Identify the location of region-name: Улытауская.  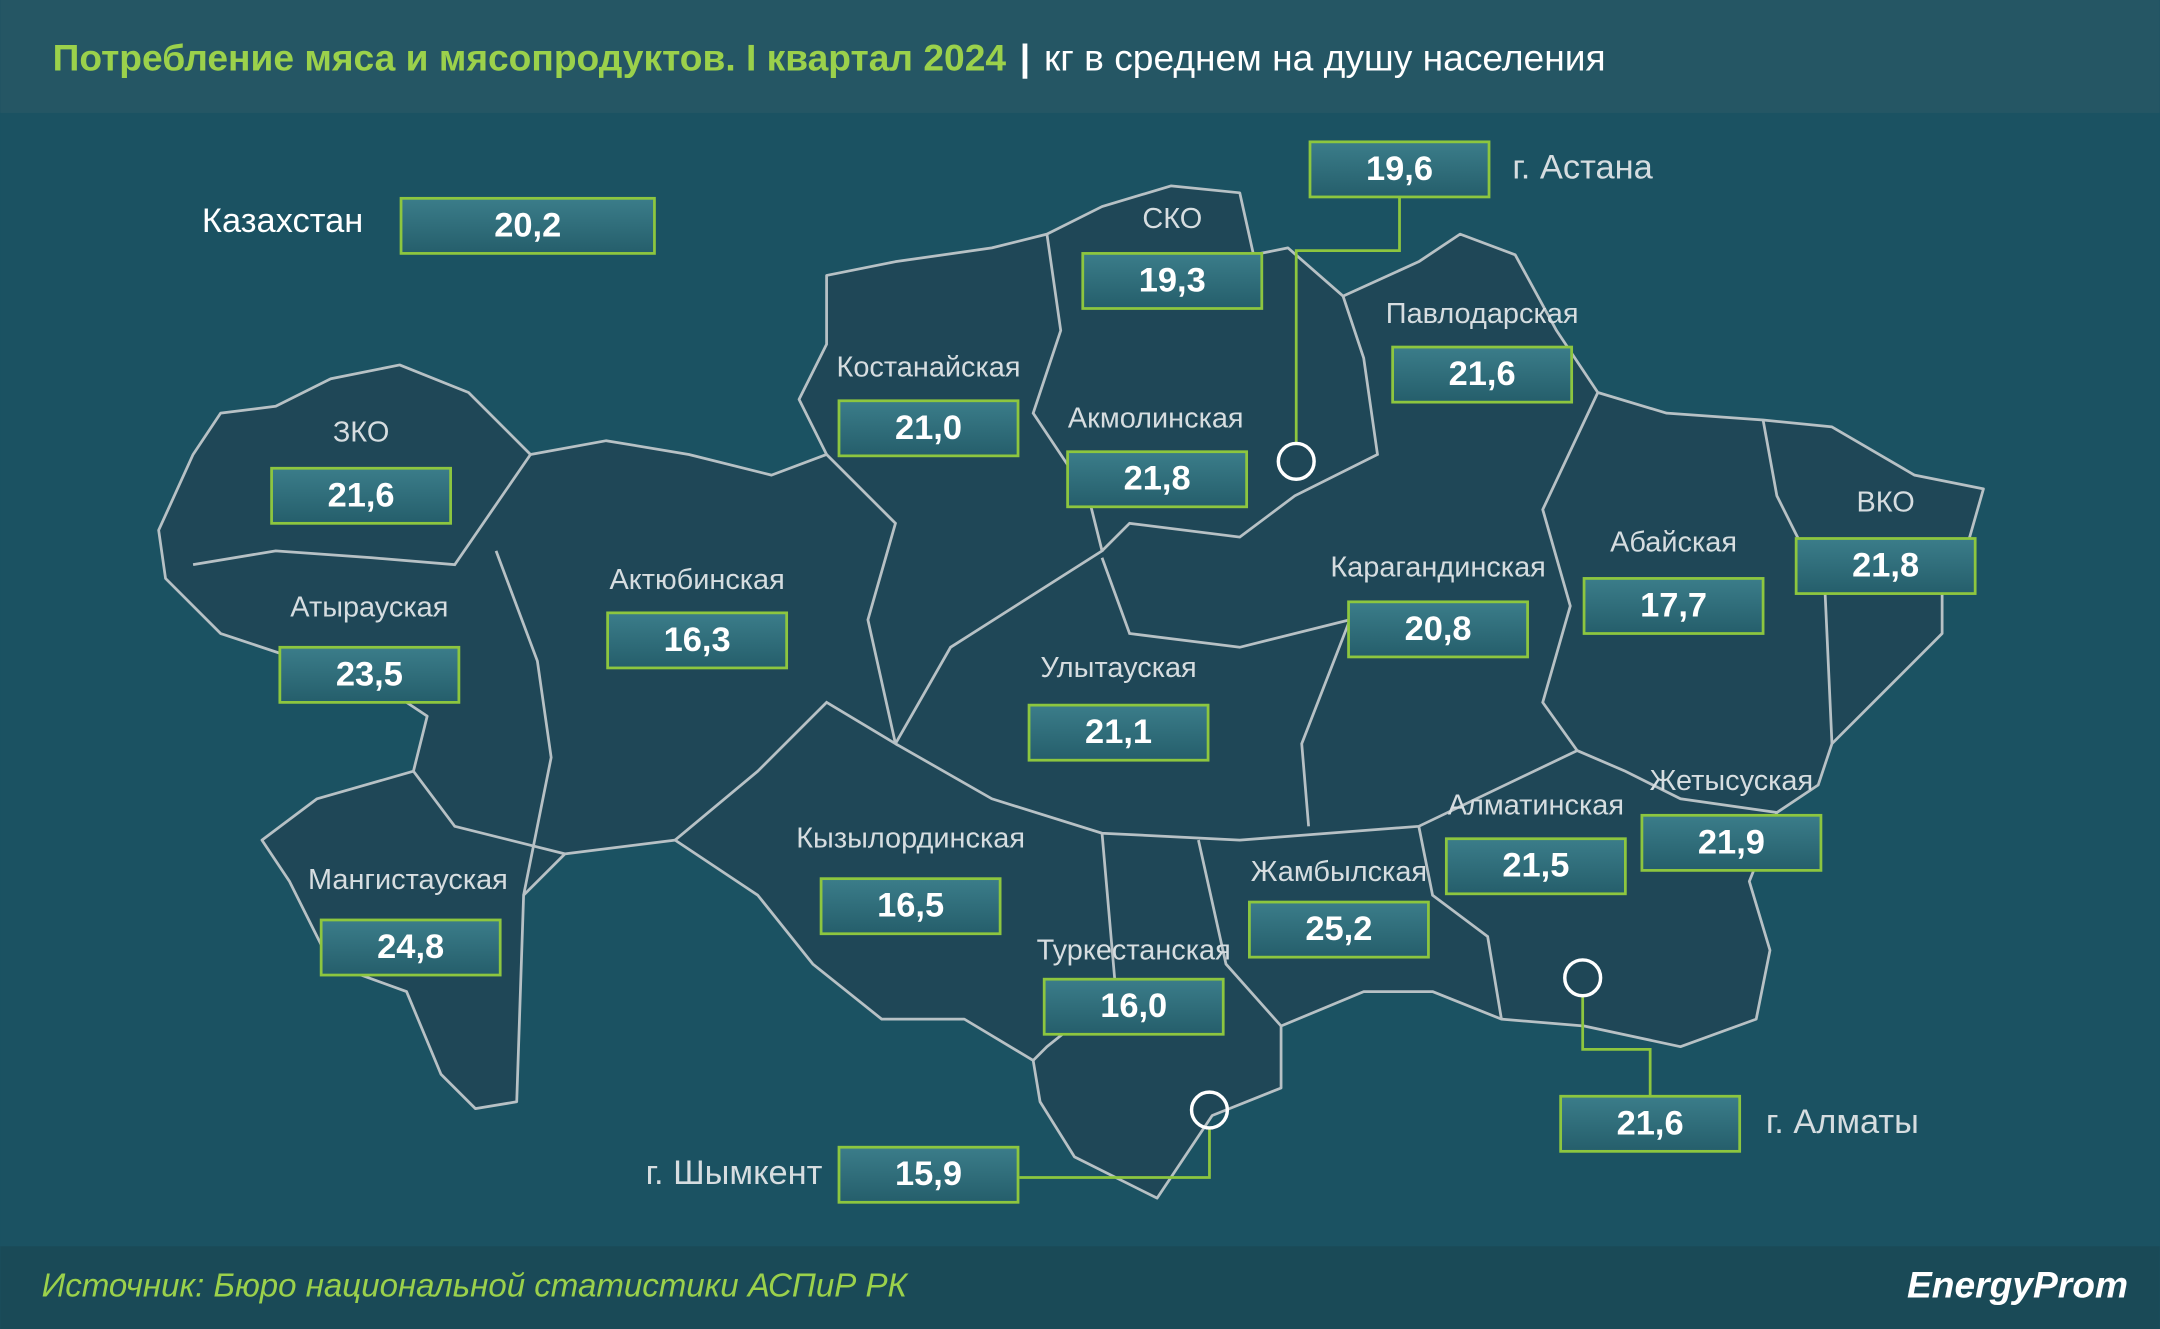
(1118, 668).